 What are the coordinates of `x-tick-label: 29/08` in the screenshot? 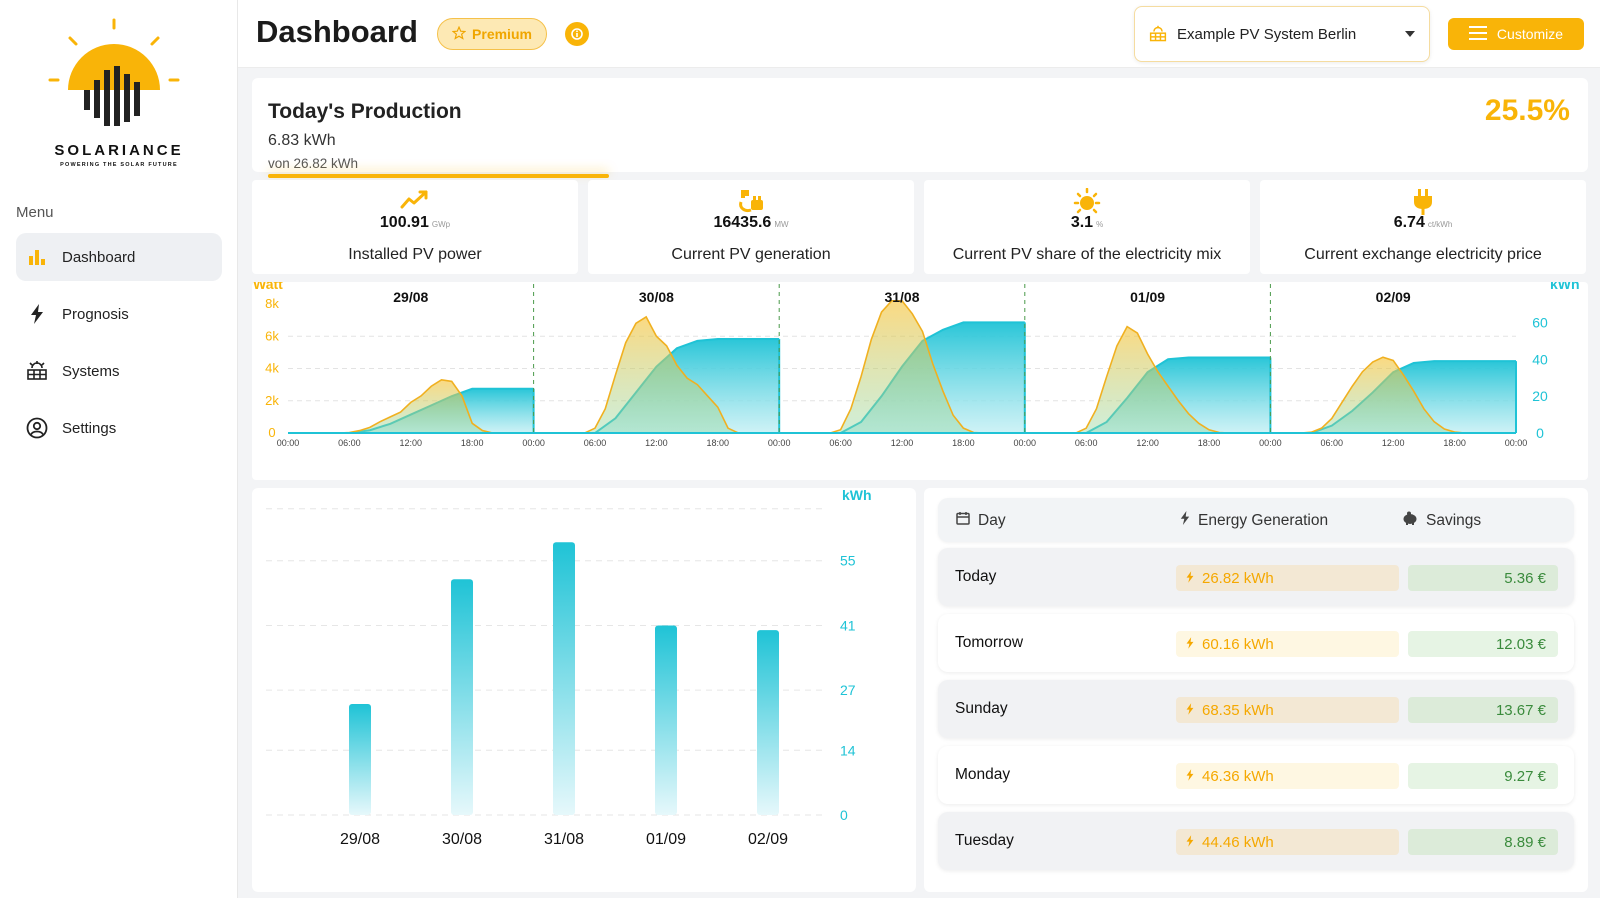 It's located at (360, 839).